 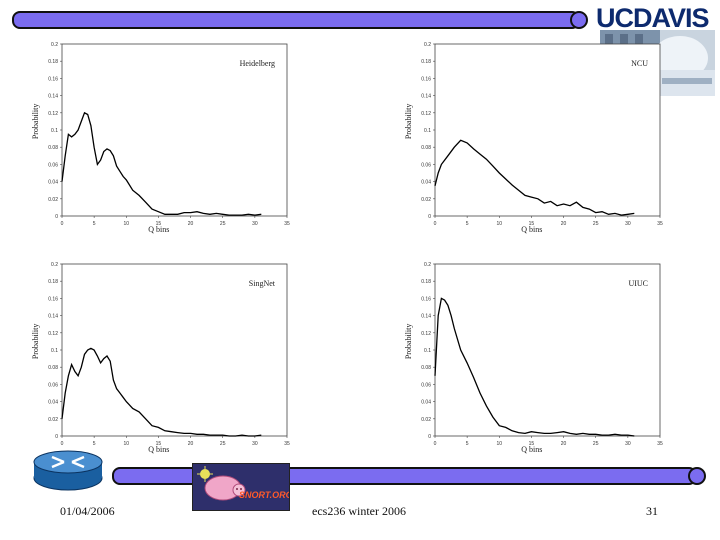 I want to click on footer-course: ecs236 winter 2006, so click(x=359, y=511).